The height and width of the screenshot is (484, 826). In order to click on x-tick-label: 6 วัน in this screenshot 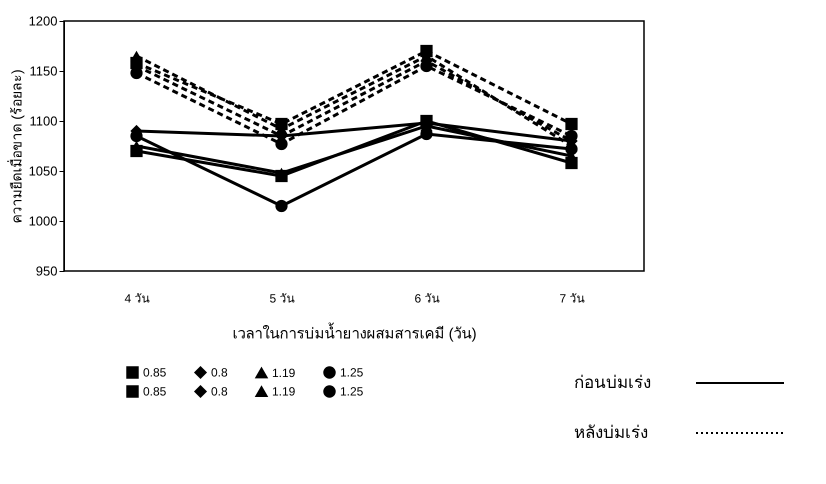, I will do `click(427, 299)`.